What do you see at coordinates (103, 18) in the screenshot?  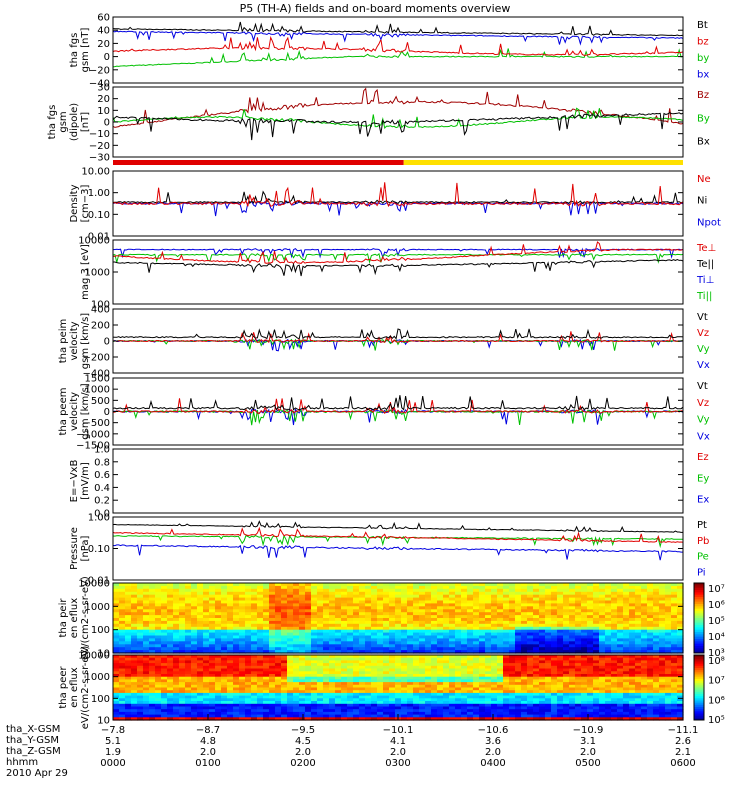 I see `y-tick-label: 60` at bounding box center [103, 18].